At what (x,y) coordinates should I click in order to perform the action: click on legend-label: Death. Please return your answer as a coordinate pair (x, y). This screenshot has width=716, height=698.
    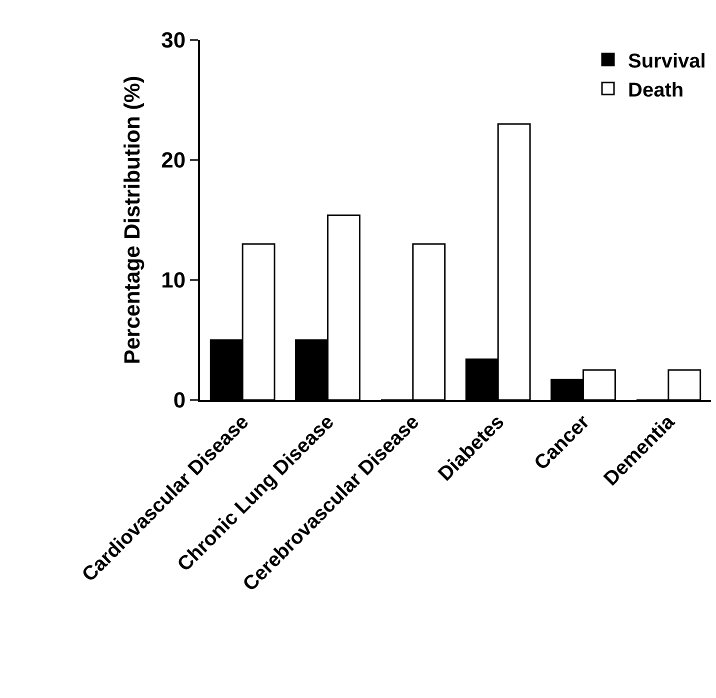
    Looking at the image, I should click on (656, 90).